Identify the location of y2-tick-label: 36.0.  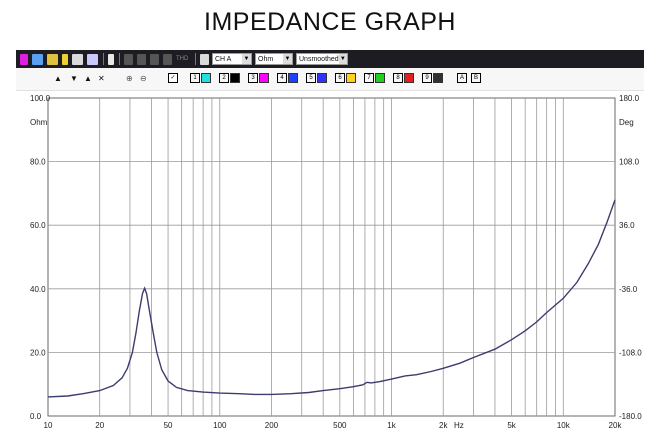
(627, 225).